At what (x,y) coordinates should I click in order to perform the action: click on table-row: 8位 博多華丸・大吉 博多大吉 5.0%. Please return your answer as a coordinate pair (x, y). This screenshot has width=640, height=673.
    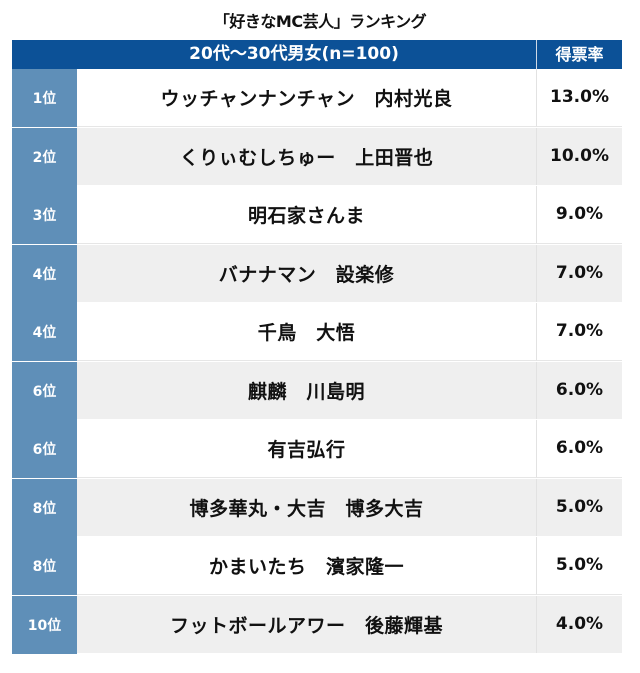
    Looking at the image, I should click on (317, 508).